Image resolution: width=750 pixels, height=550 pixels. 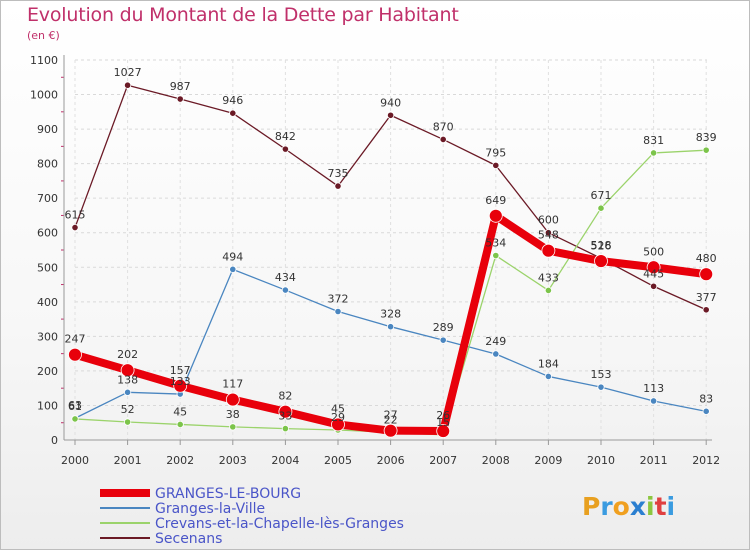 What do you see at coordinates (706, 460) in the screenshot?
I see `x-tick-label: 2012` at bounding box center [706, 460].